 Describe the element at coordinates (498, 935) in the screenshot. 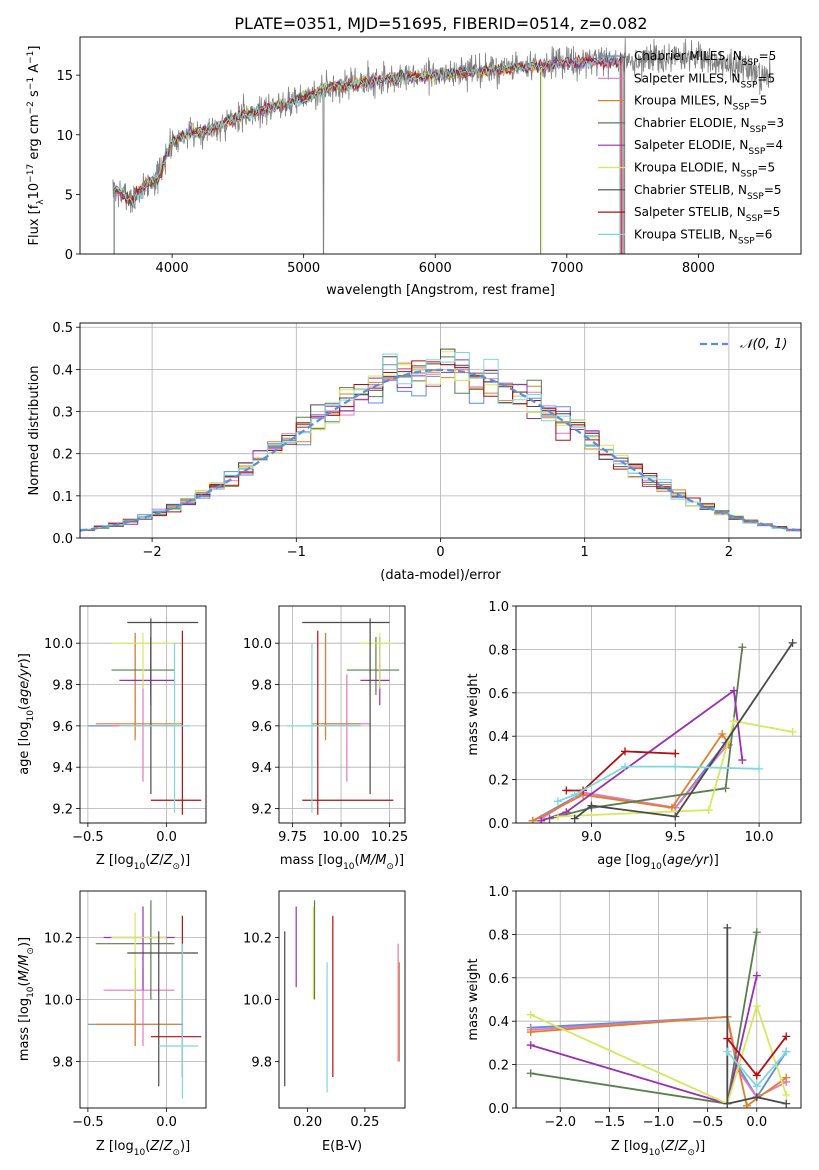

I see `y-tick-label: 0.8` at that location.